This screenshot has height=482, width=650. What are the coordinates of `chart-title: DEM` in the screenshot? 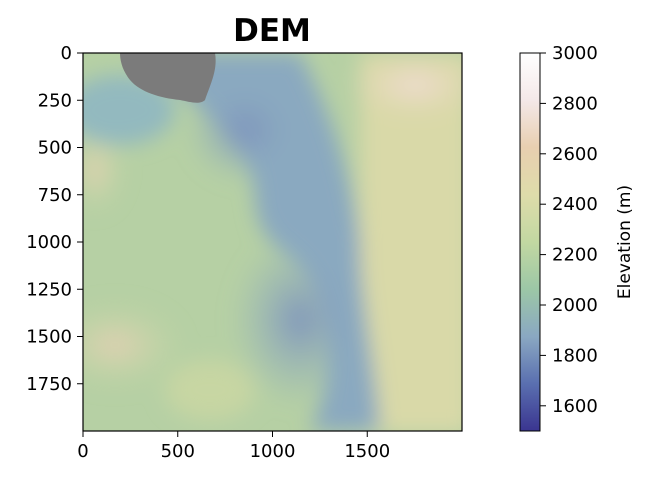 It's located at (272, 31).